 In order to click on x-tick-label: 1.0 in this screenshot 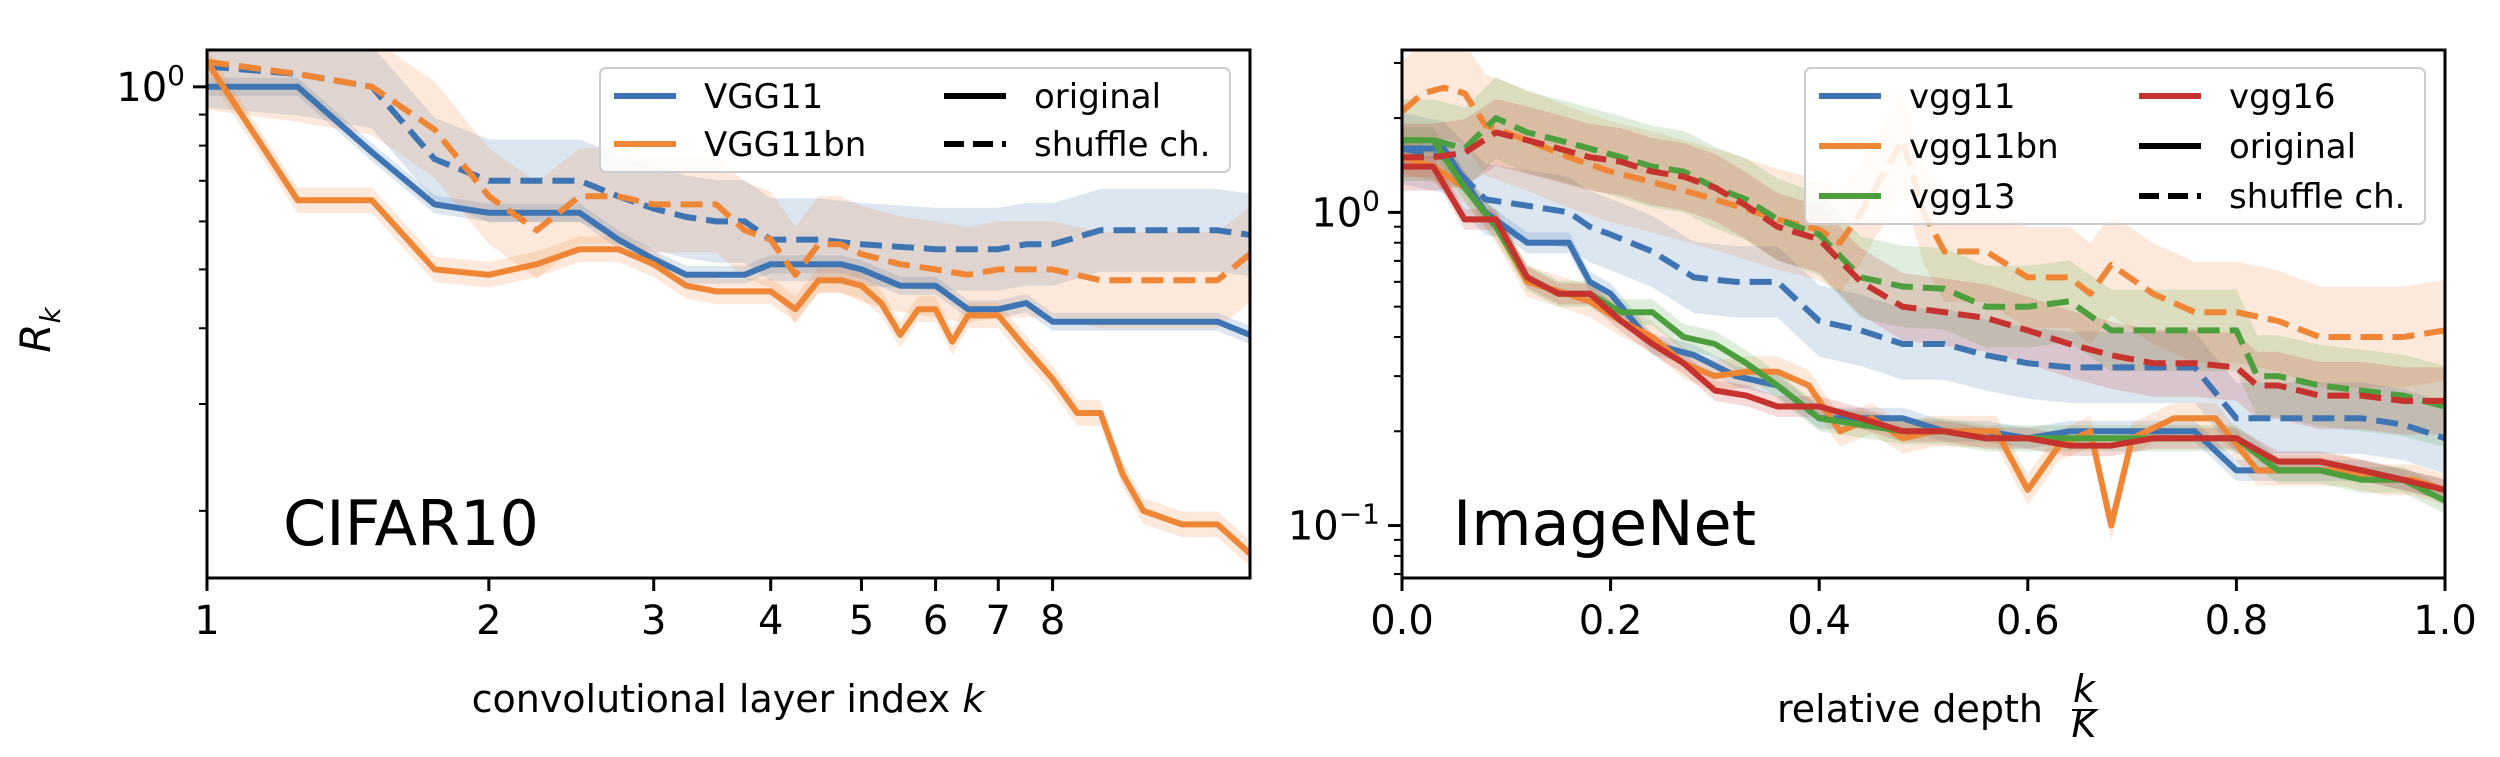, I will do `click(2445, 621)`.